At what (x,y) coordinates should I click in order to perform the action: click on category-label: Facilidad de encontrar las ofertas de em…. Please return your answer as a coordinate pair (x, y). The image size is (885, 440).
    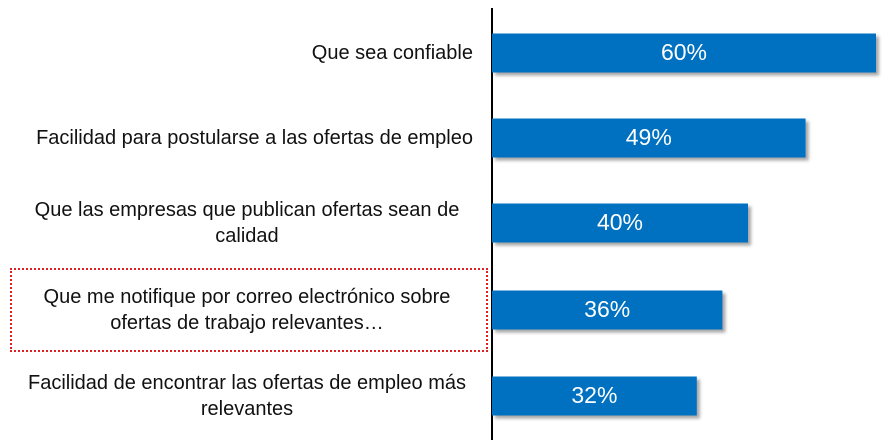
    Looking at the image, I should click on (246, 396).